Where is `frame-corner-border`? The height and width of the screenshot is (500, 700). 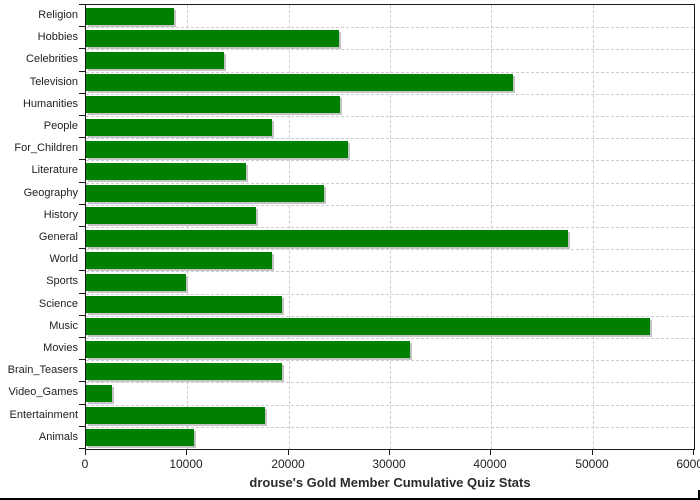 frame-corner-border is located at coordinates (699, 495).